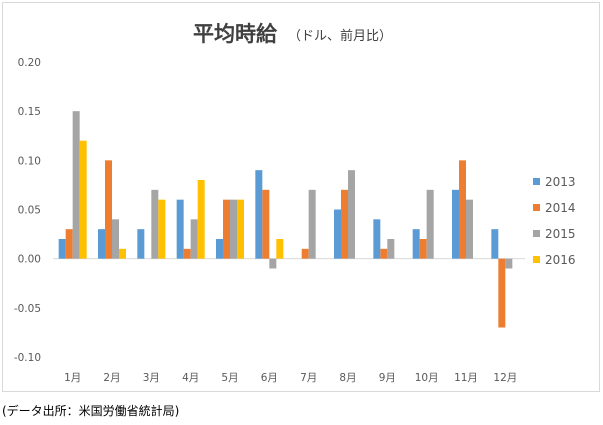 The width and height of the screenshot is (603, 425). Describe the element at coordinates (505, 378) in the screenshot. I see `x-tick-label: 12月` at that location.